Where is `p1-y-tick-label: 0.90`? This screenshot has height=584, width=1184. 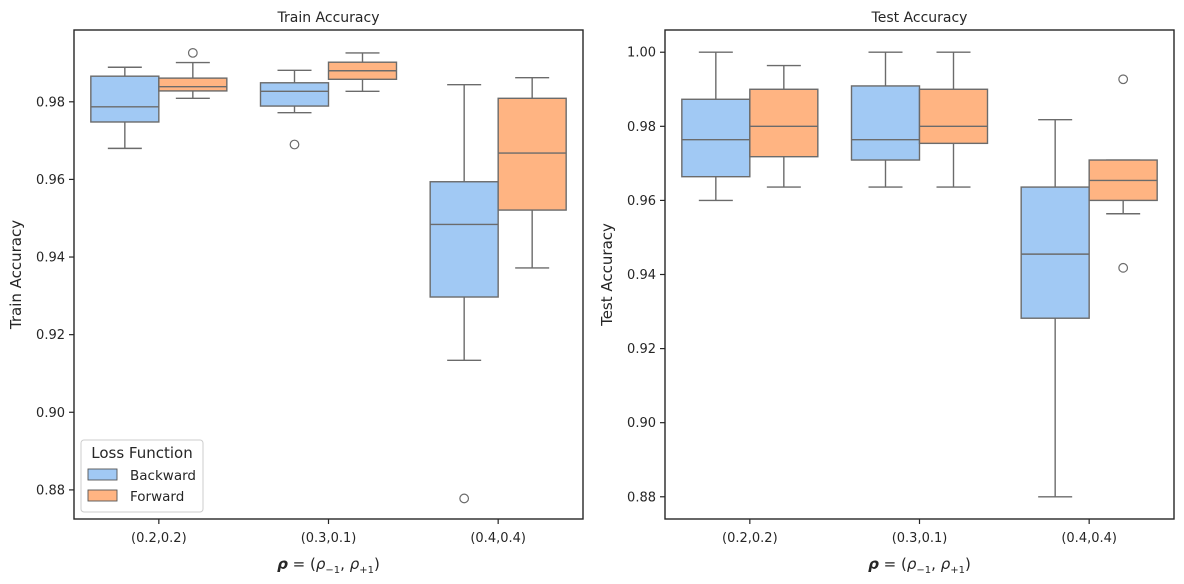 p1-y-tick-label: 0.90 is located at coordinates (641, 423).